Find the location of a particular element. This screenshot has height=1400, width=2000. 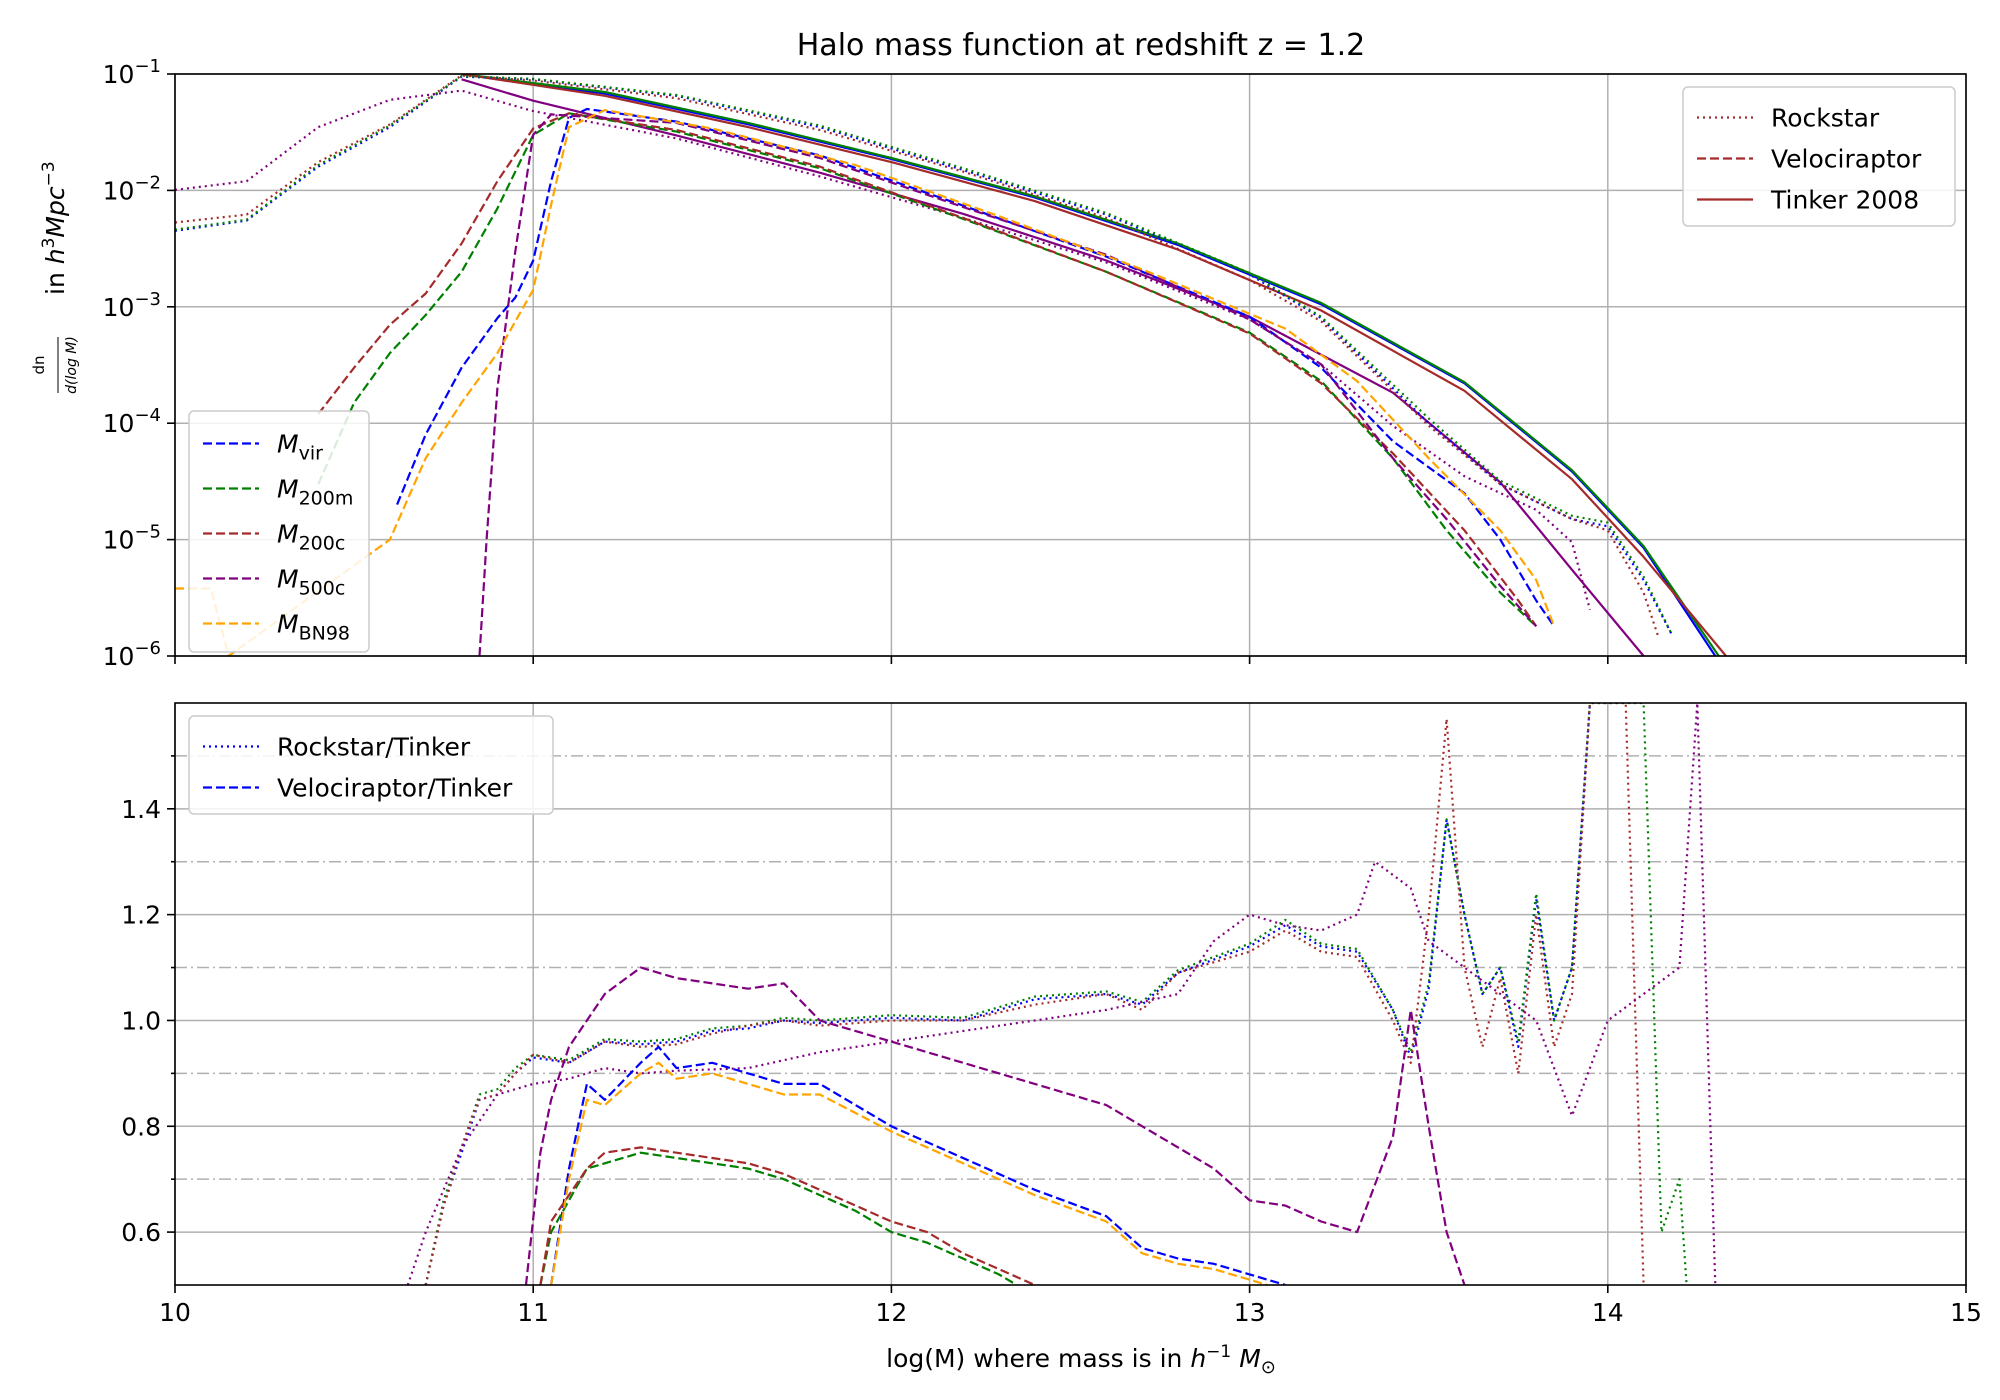

y-axis-label: dn d(log M) in h3Mpc−3 is located at coordinates (55, 277).